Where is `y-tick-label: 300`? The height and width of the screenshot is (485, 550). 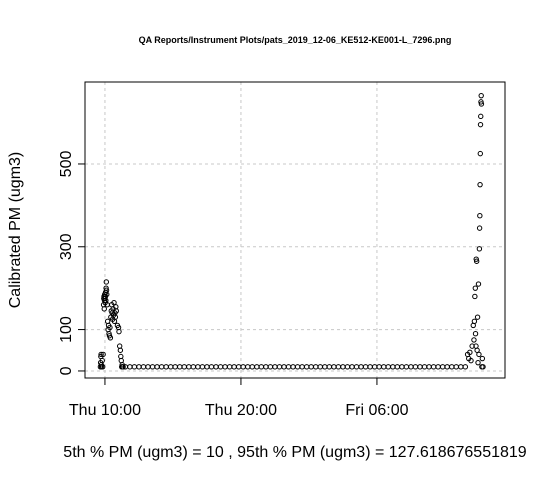
y-tick-label: 300 is located at coordinates (66, 246).